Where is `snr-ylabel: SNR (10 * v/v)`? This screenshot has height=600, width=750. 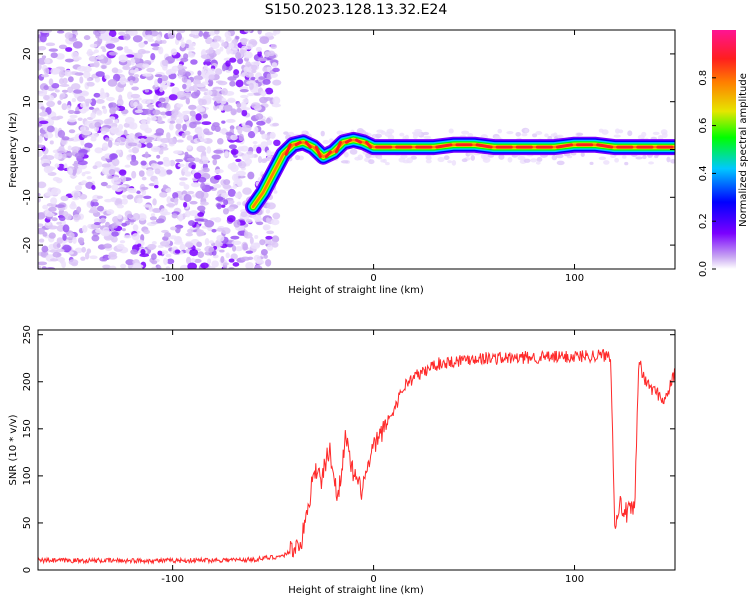 snr-ylabel: SNR (10 * v/v) is located at coordinates (13, 449).